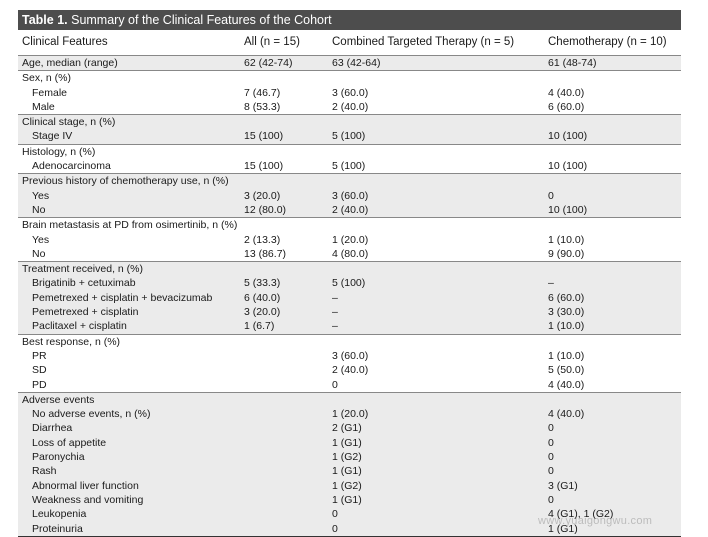 Image resolution: width=708 pixels, height=537 pixels. I want to click on row-label: No adverse events, n (%), so click(129, 414).